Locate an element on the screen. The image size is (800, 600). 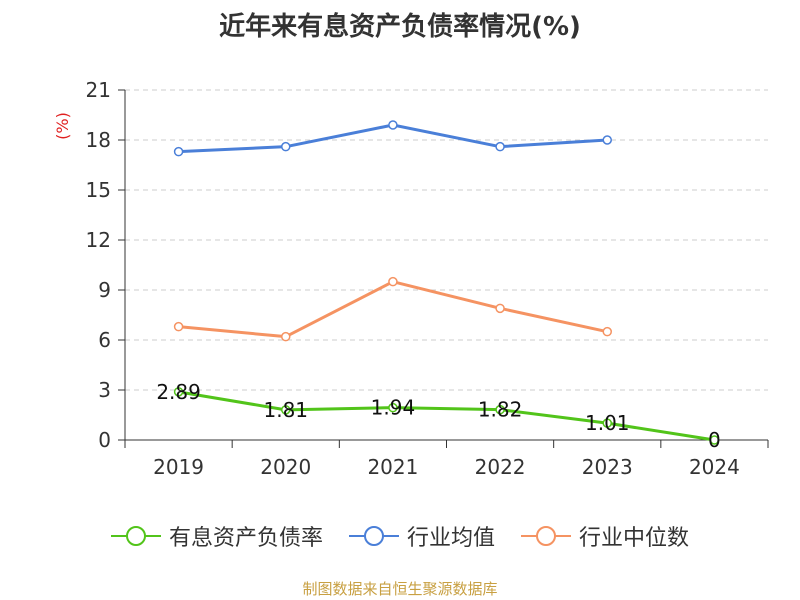
legend-label: 有息资产负债率 is located at coordinates (245, 538).